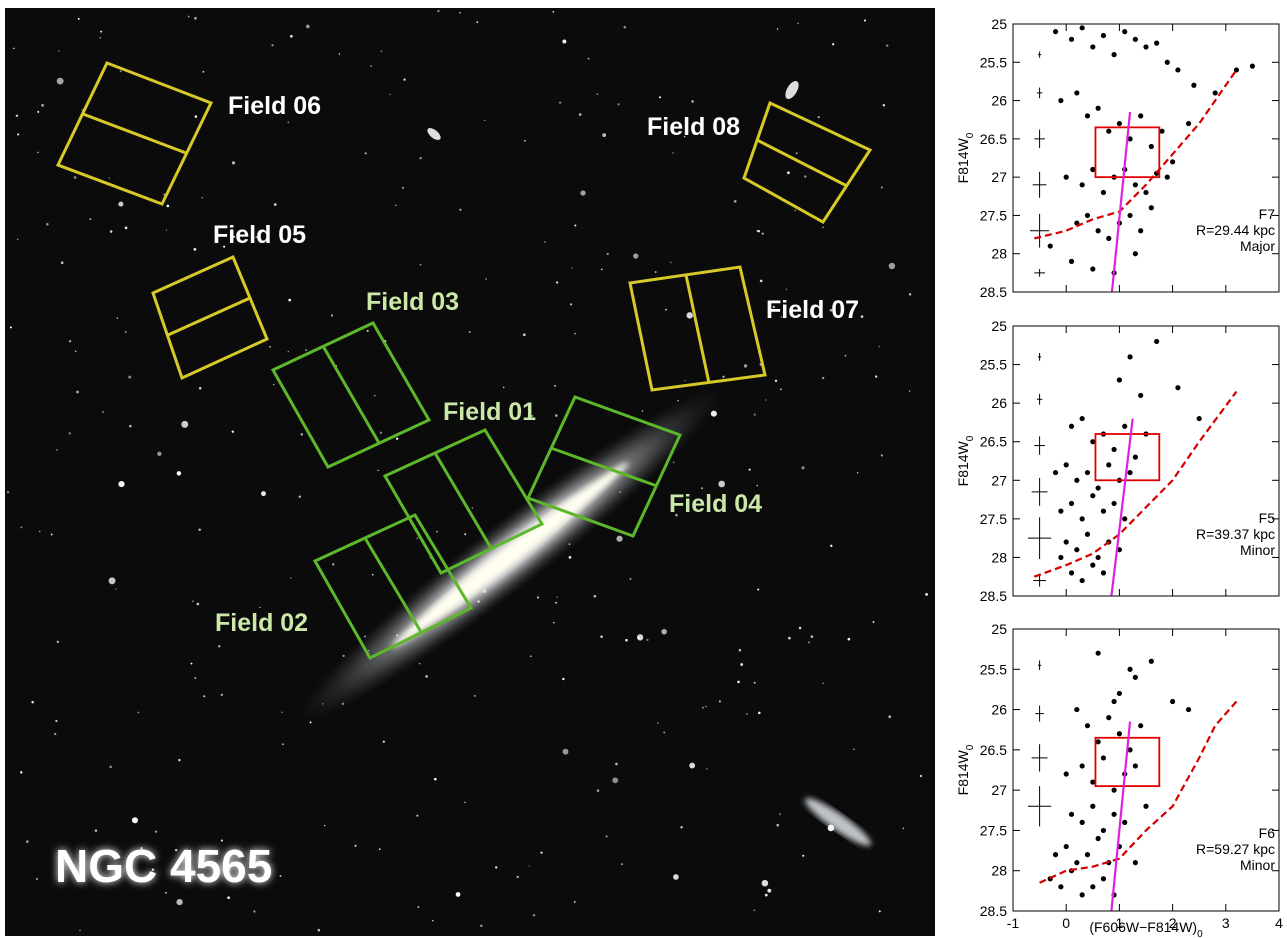 The height and width of the screenshot is (938, 1287). I want to click on x-tick-label: 4, so click(1279, 923).